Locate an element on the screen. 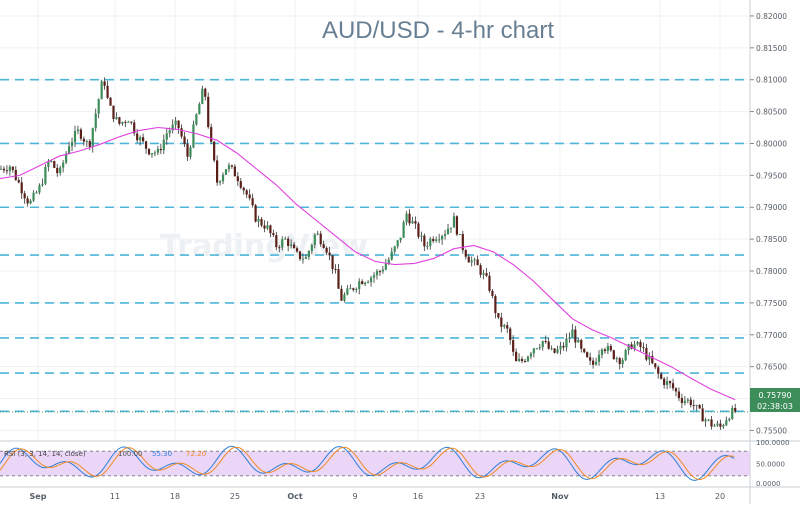 This screenshot has height=509, width=800. time-tick-label: 13 is located at coordinates (660, 496).